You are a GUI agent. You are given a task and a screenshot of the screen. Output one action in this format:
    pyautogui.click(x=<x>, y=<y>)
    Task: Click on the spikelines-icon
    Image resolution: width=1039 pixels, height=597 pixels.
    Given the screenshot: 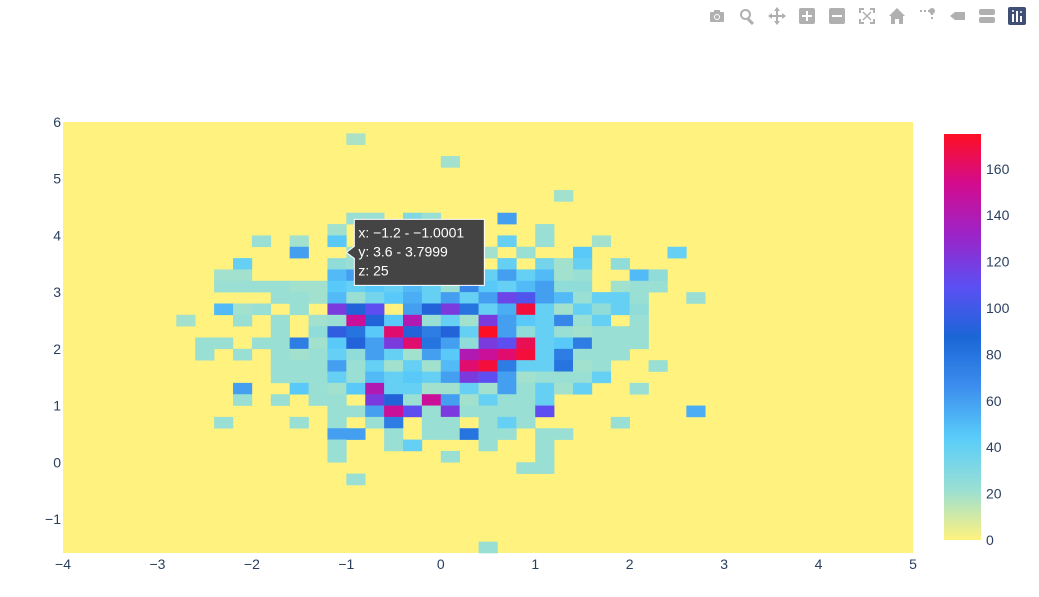 What is the action you would take?
    pyautogui.click(x=927, y=16)
    